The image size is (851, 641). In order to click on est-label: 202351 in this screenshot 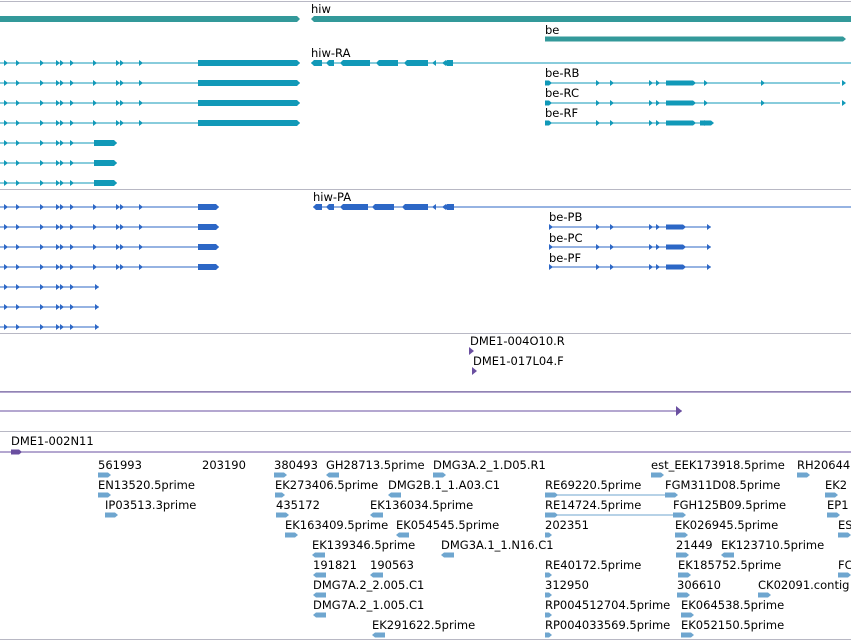, I will do `click(567, 525)`.